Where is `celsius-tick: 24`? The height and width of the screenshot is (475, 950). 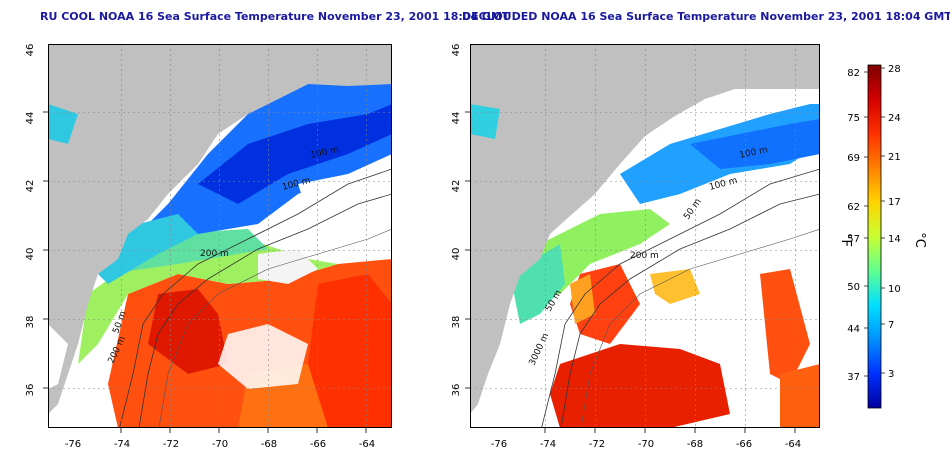 celsius-tick: 24 is located at coordinates (894, 118).